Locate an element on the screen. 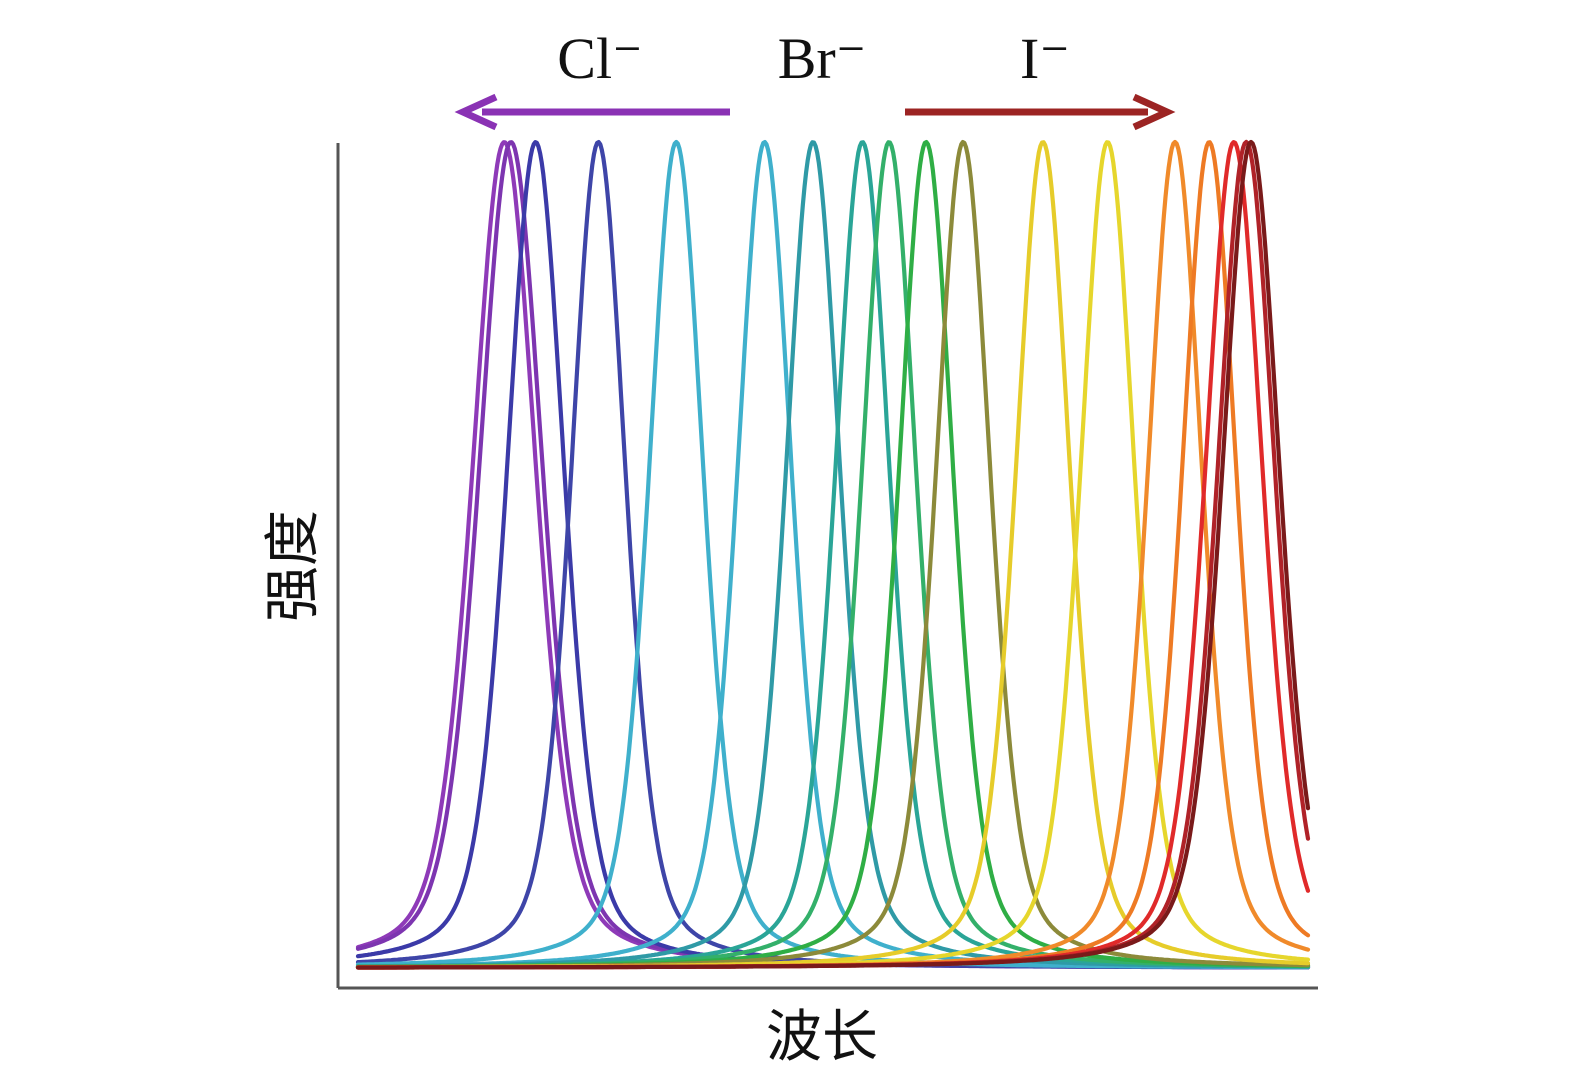  right-arrow-icon is located at coordinates (1040, 112).